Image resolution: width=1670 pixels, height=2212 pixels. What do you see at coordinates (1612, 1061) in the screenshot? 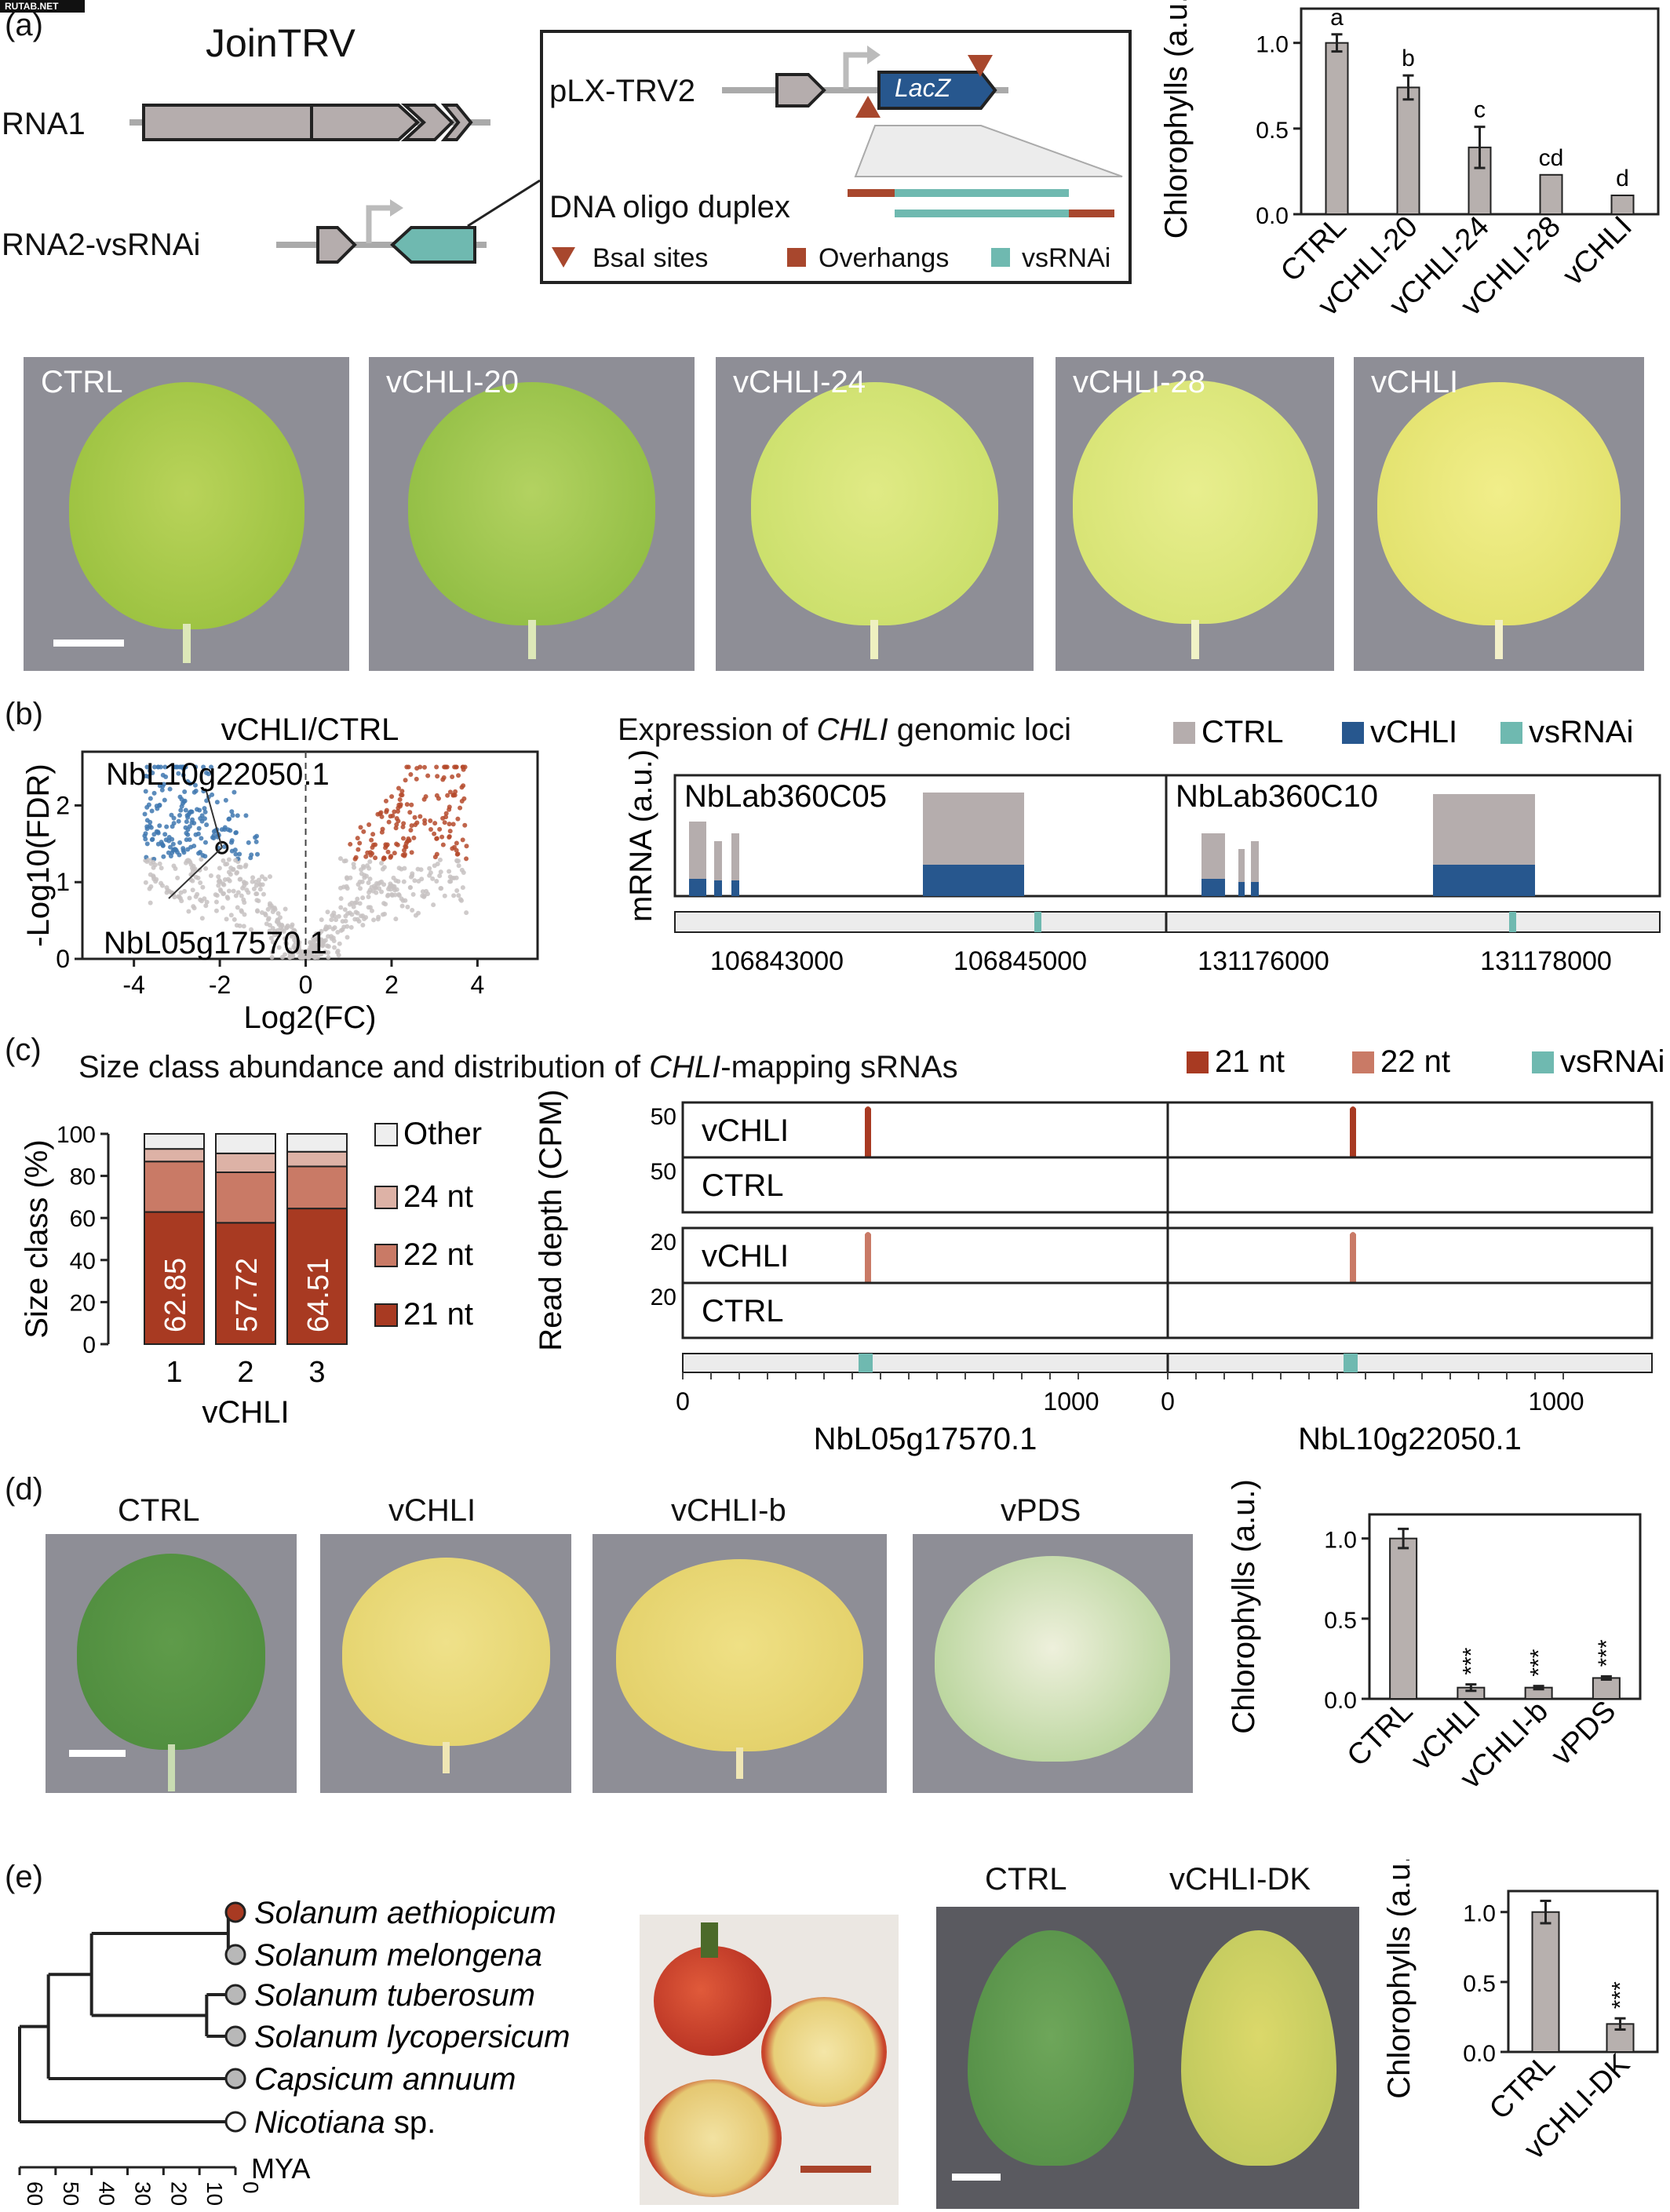
I see `legend-label: vsRNAi` at bounding box center [1612, 1061].